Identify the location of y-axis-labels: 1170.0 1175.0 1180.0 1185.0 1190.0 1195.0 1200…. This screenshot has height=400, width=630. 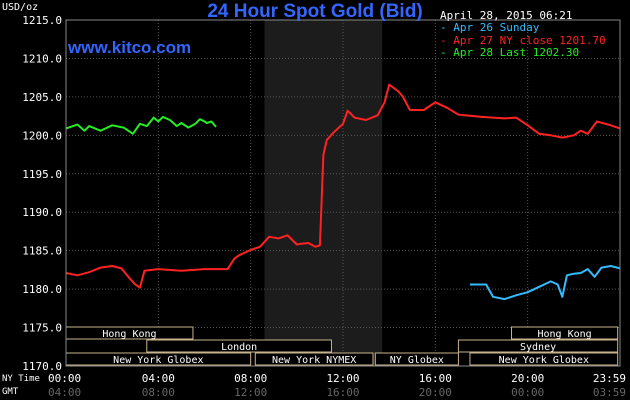
(42, 193).